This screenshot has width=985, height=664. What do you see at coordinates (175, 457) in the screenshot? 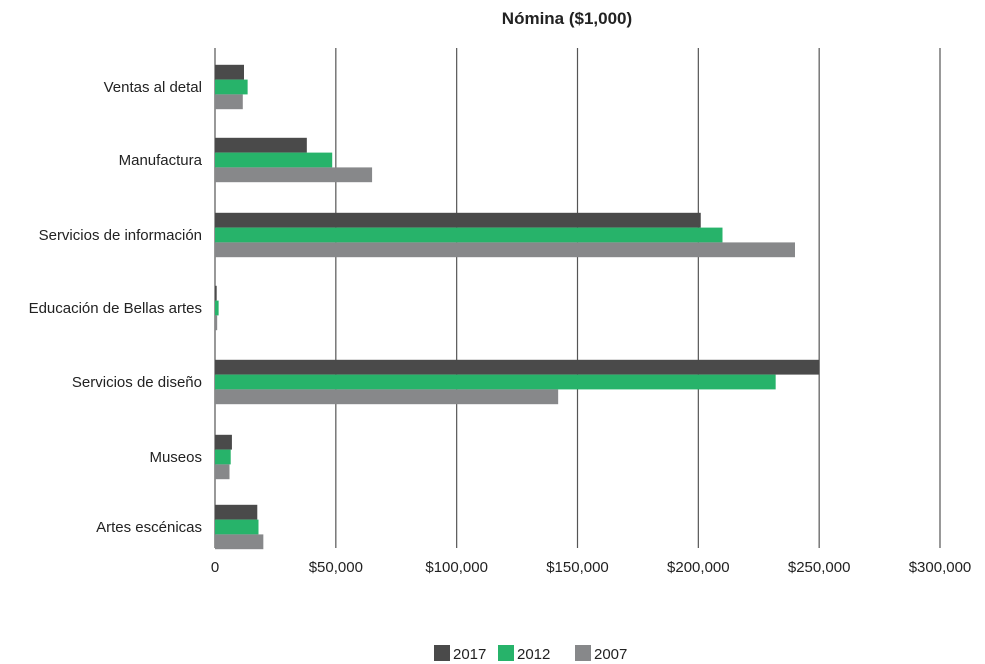
I see `category-label: Museos` at bounding box center [175, 457].